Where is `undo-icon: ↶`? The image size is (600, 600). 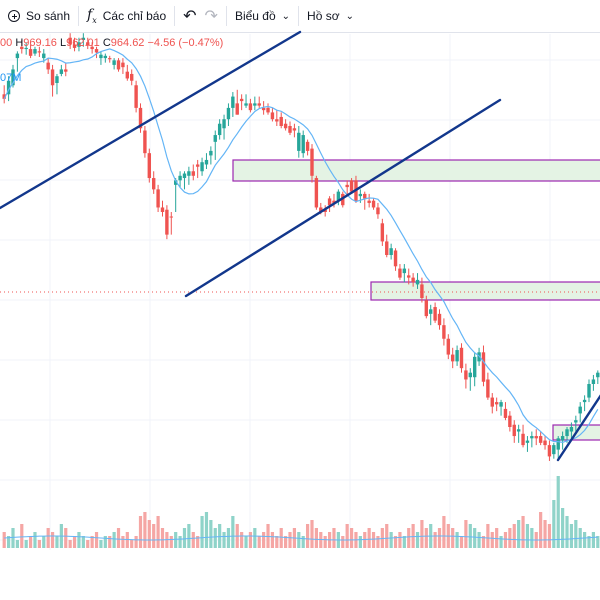 undo-icon: ↶ is located at coordinates (190, 16).